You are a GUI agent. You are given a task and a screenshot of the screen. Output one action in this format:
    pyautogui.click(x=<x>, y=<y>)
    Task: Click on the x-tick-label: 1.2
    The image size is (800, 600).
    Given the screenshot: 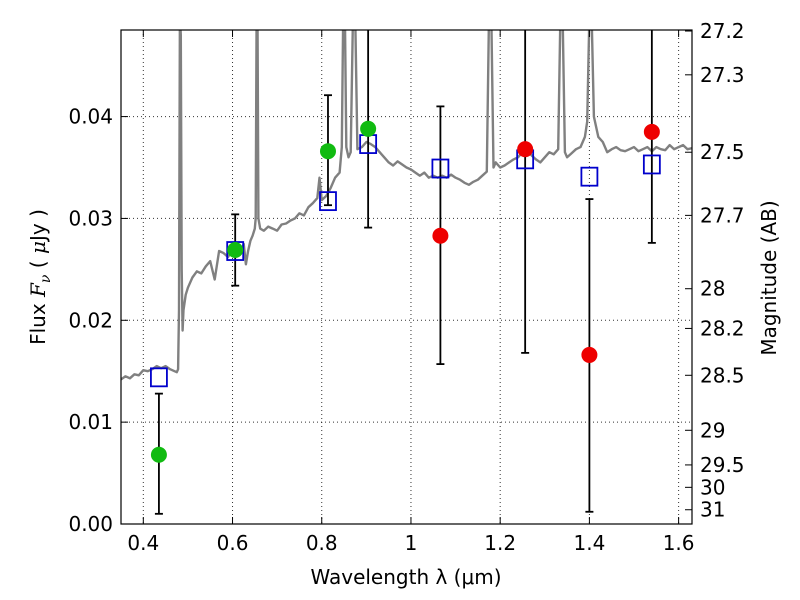 What is the action you would take?
    pyautogui.click(x=500, y=543)
    